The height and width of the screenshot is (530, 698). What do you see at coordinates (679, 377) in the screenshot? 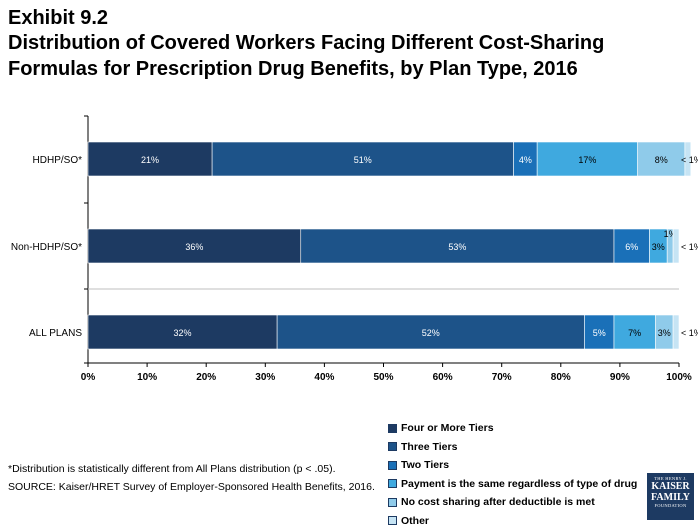
I see `x-tick-label: 100%` at bounding box center [679, 377].